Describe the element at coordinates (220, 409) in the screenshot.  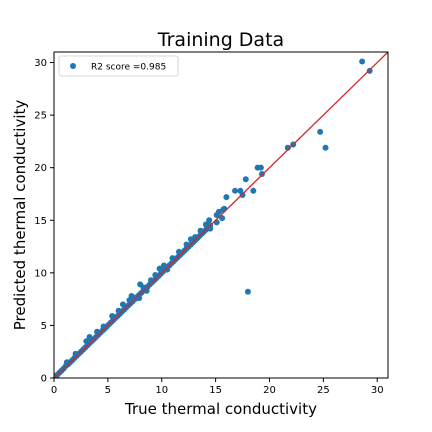
I see `x-axis-label: True thermal conductivity` at that location.